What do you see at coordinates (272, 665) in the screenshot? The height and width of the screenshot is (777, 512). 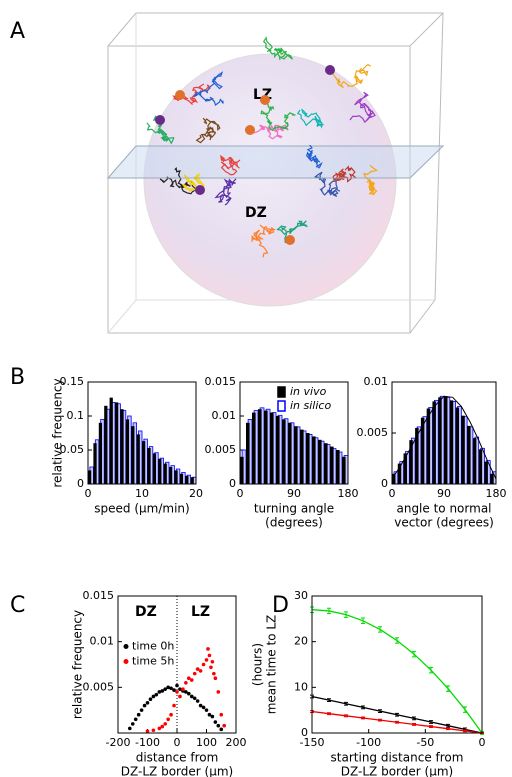 I see `y-axis-label: mean time to LZ` at bounding box center [272, 665].